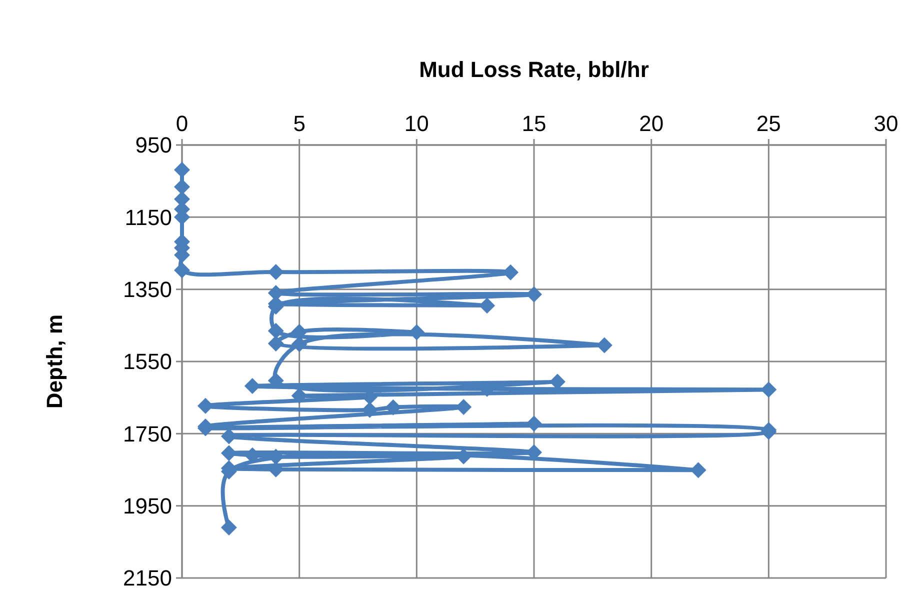 The width and height of the screenshot is (910, 595). What do you see at coordinates (147, 506) in the screenshot?
I see `y-tick-label: 1950` at bounding box center [147, 506].